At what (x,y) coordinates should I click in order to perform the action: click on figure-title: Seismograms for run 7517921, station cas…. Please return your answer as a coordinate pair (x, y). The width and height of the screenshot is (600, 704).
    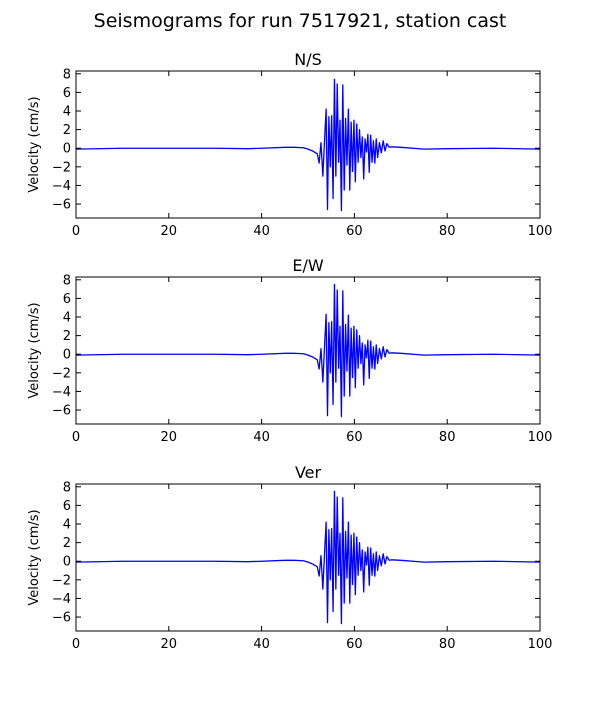
    Looking at the image, I should click on (300, 21).